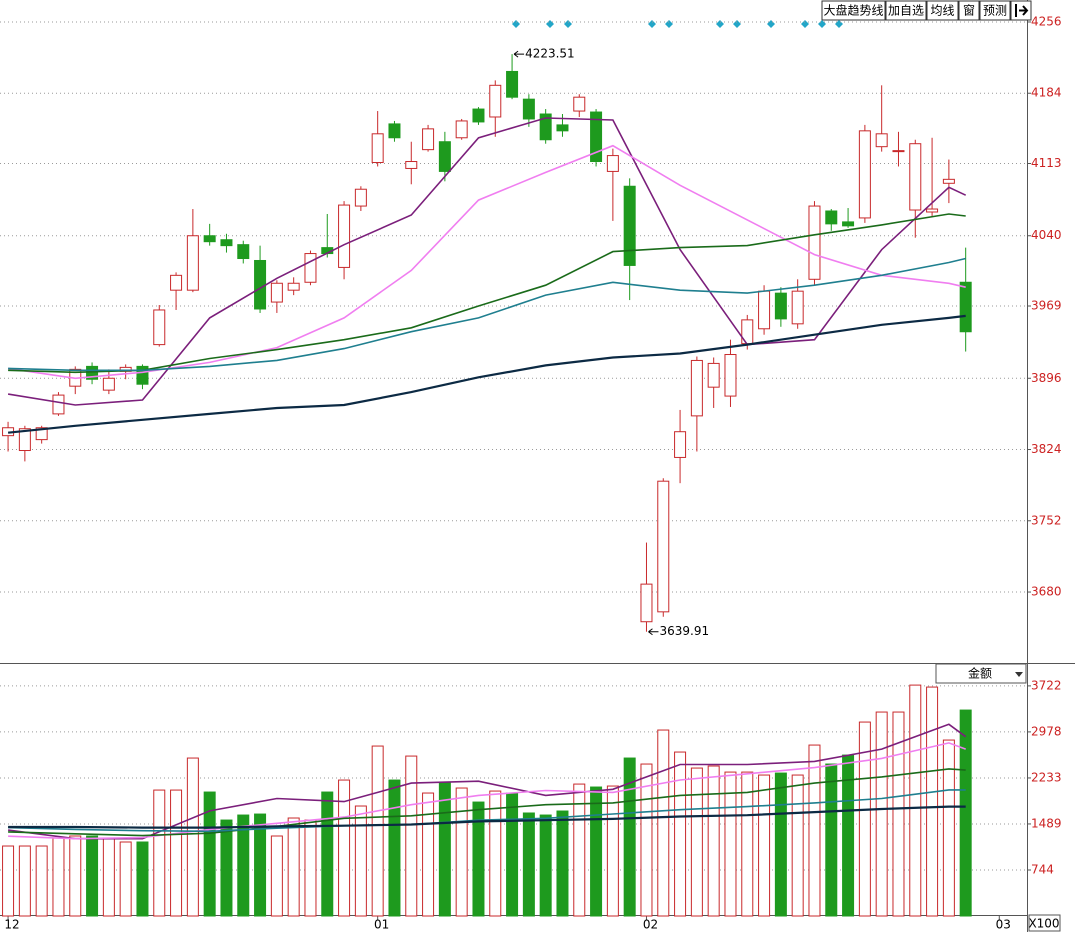 This screenshot has width=1075, height=932. Describe the element at coordinates (1044, 923) in the screenshot. I see `unit-box` at that location.